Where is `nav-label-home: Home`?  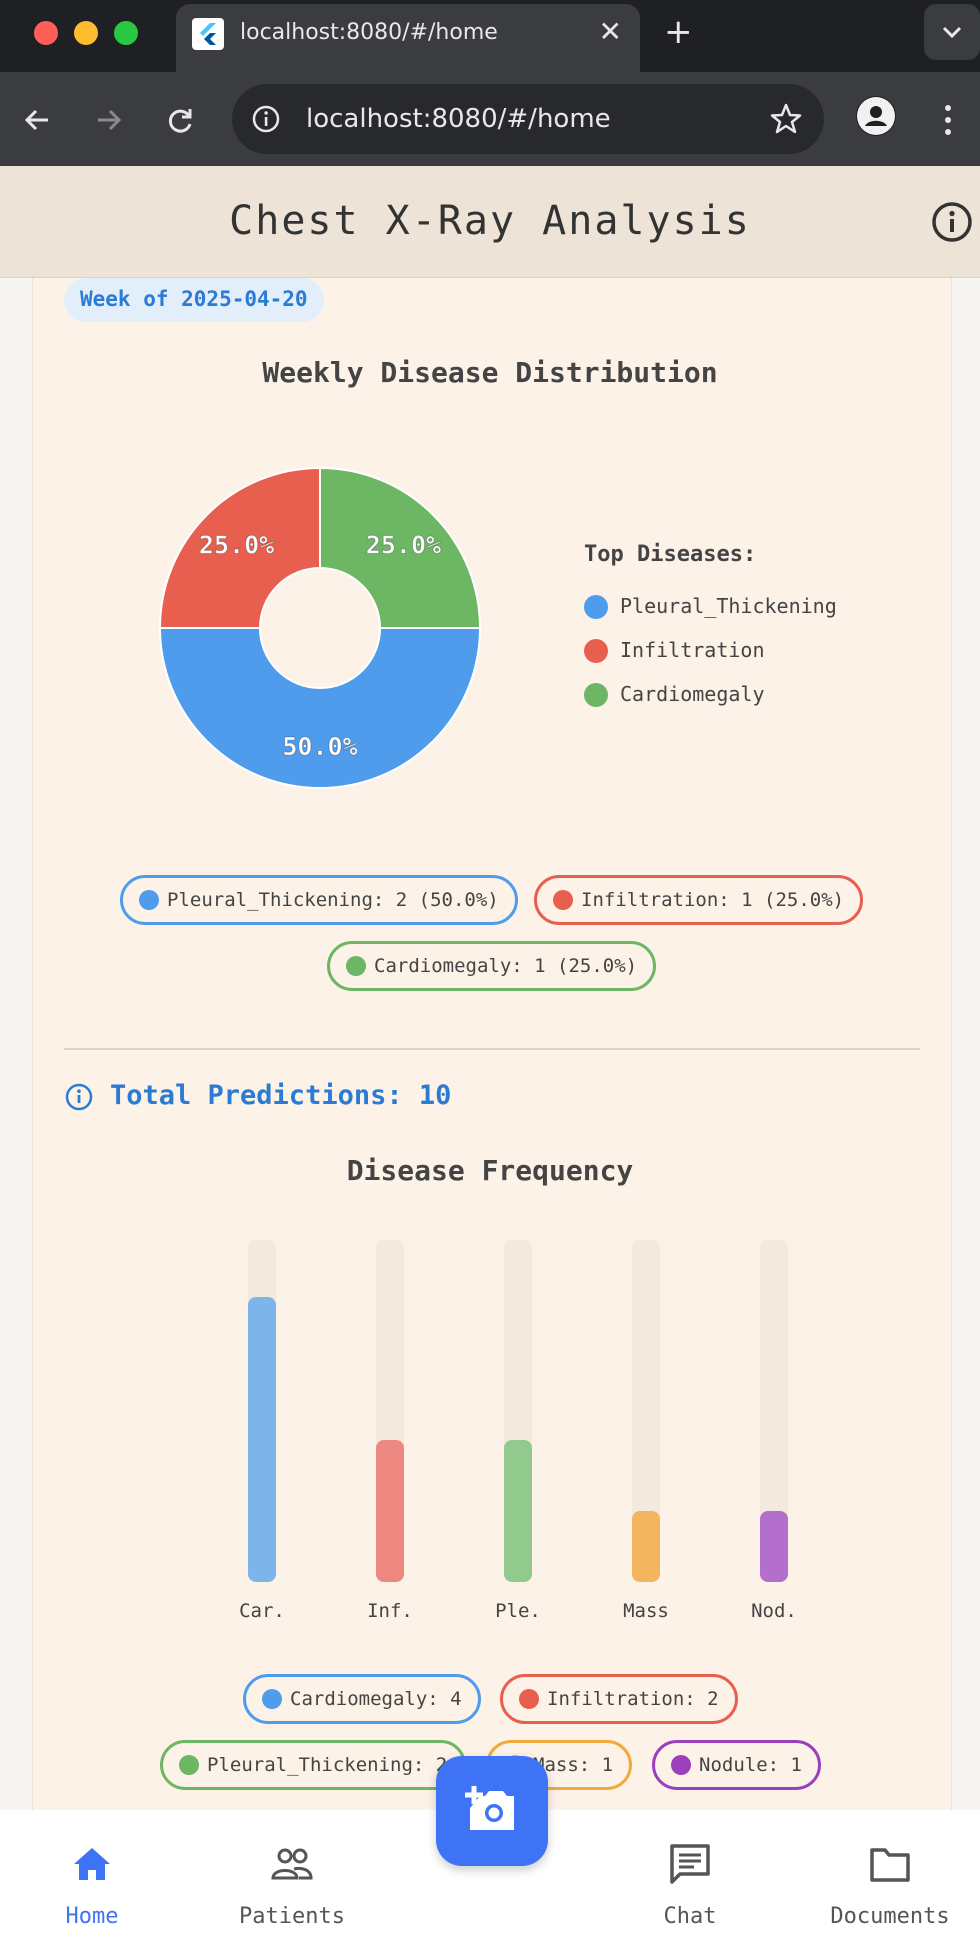
nav-label-home: Home is located at coordinates (92, 1916).